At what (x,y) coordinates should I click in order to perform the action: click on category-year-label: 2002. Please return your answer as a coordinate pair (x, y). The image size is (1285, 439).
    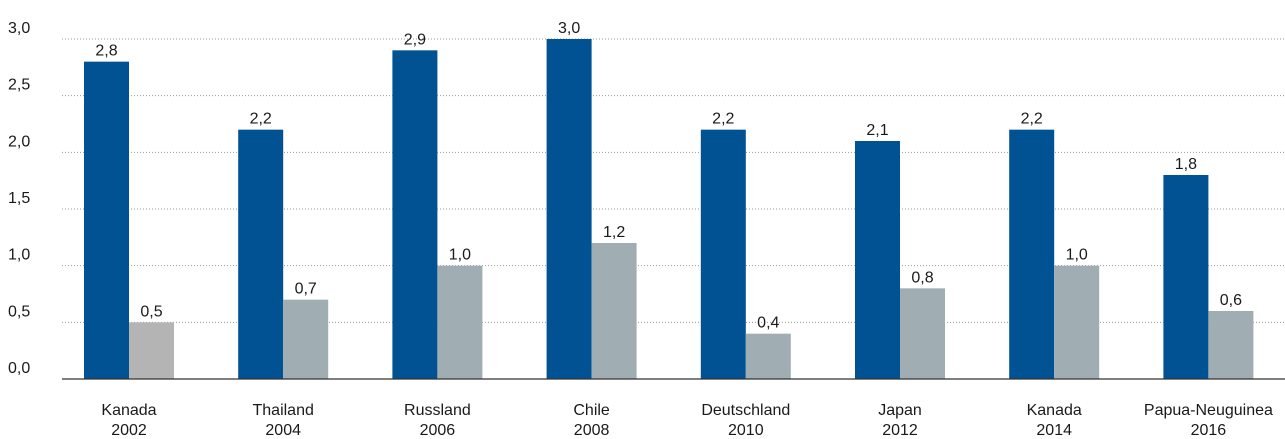
    Looking at the image, I should click on (129, 430).